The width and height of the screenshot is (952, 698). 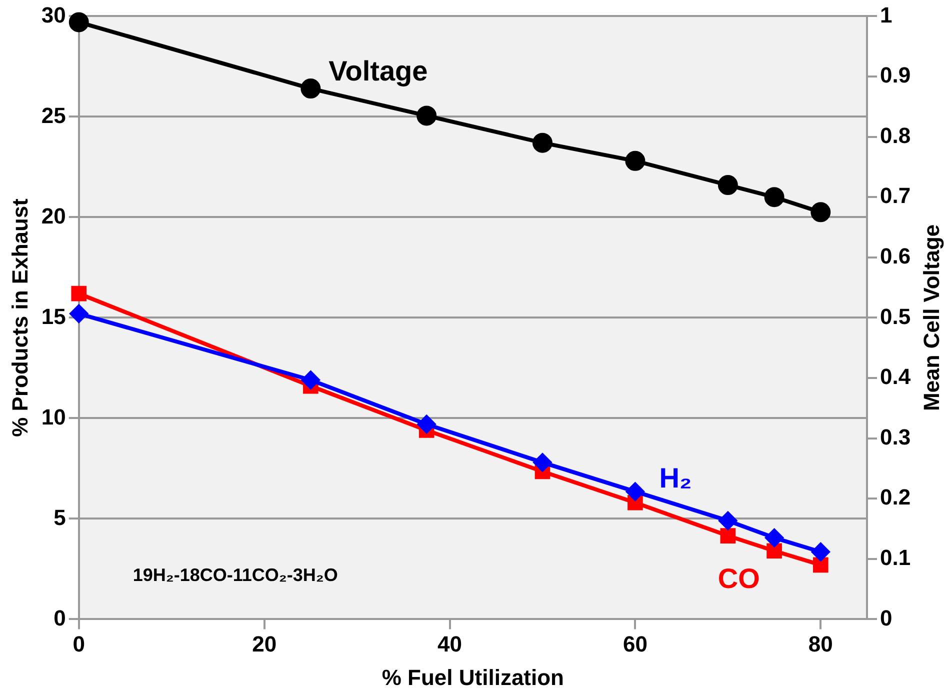 What do you see at coordinates (264, 643) in the screenshot?
I see `x-tick-label: 20` at bounding box center [264, 643].